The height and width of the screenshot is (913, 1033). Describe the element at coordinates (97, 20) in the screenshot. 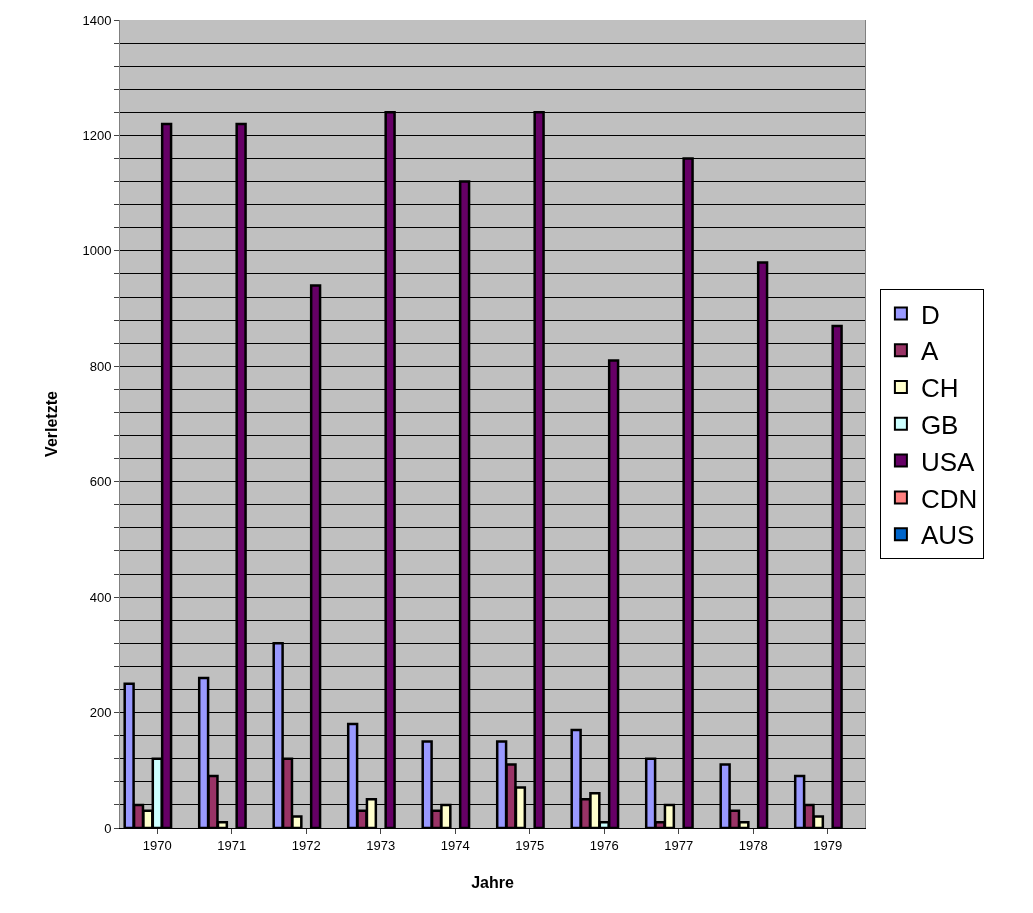

I see `y-tick-label: 1400` at that location.